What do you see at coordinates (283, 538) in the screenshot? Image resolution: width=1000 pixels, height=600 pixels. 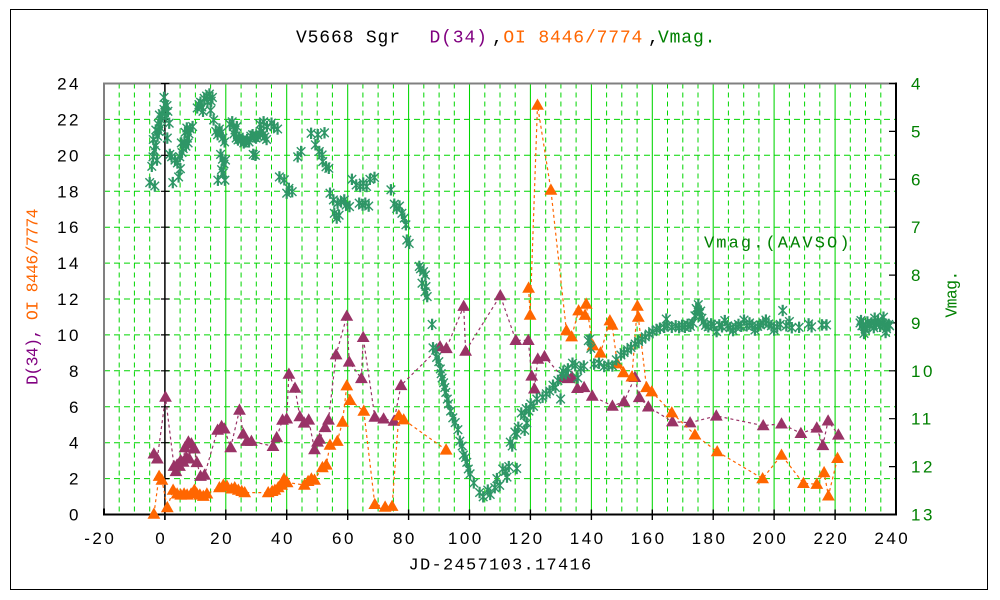 I see `svg-text: 40` at bounding box center [283, 538].